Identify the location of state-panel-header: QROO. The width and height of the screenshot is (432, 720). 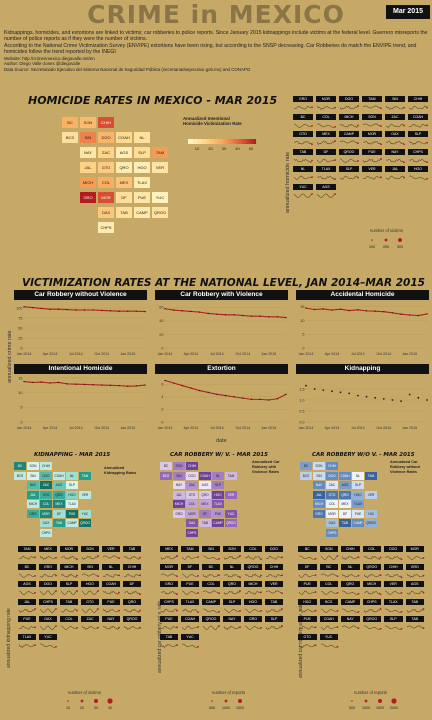
(211, 619).